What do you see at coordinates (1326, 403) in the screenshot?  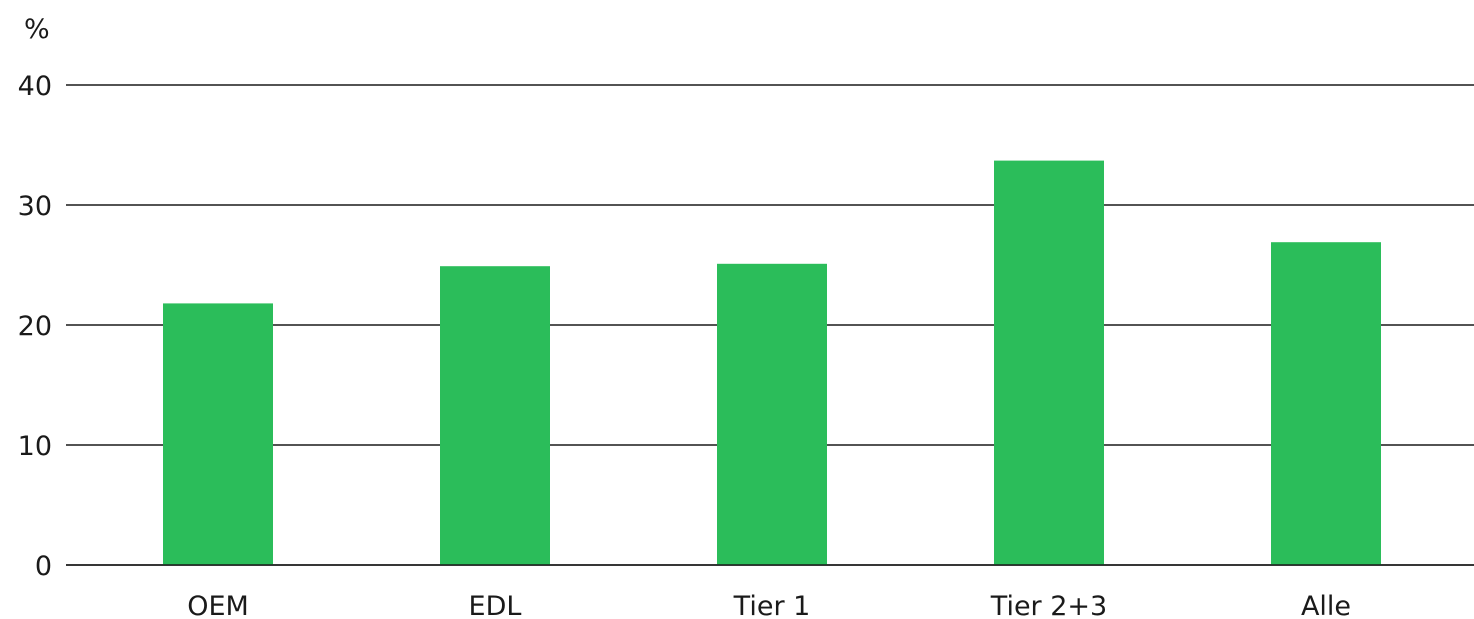 I see `bar-alle` at bounding box center [1326, 403].